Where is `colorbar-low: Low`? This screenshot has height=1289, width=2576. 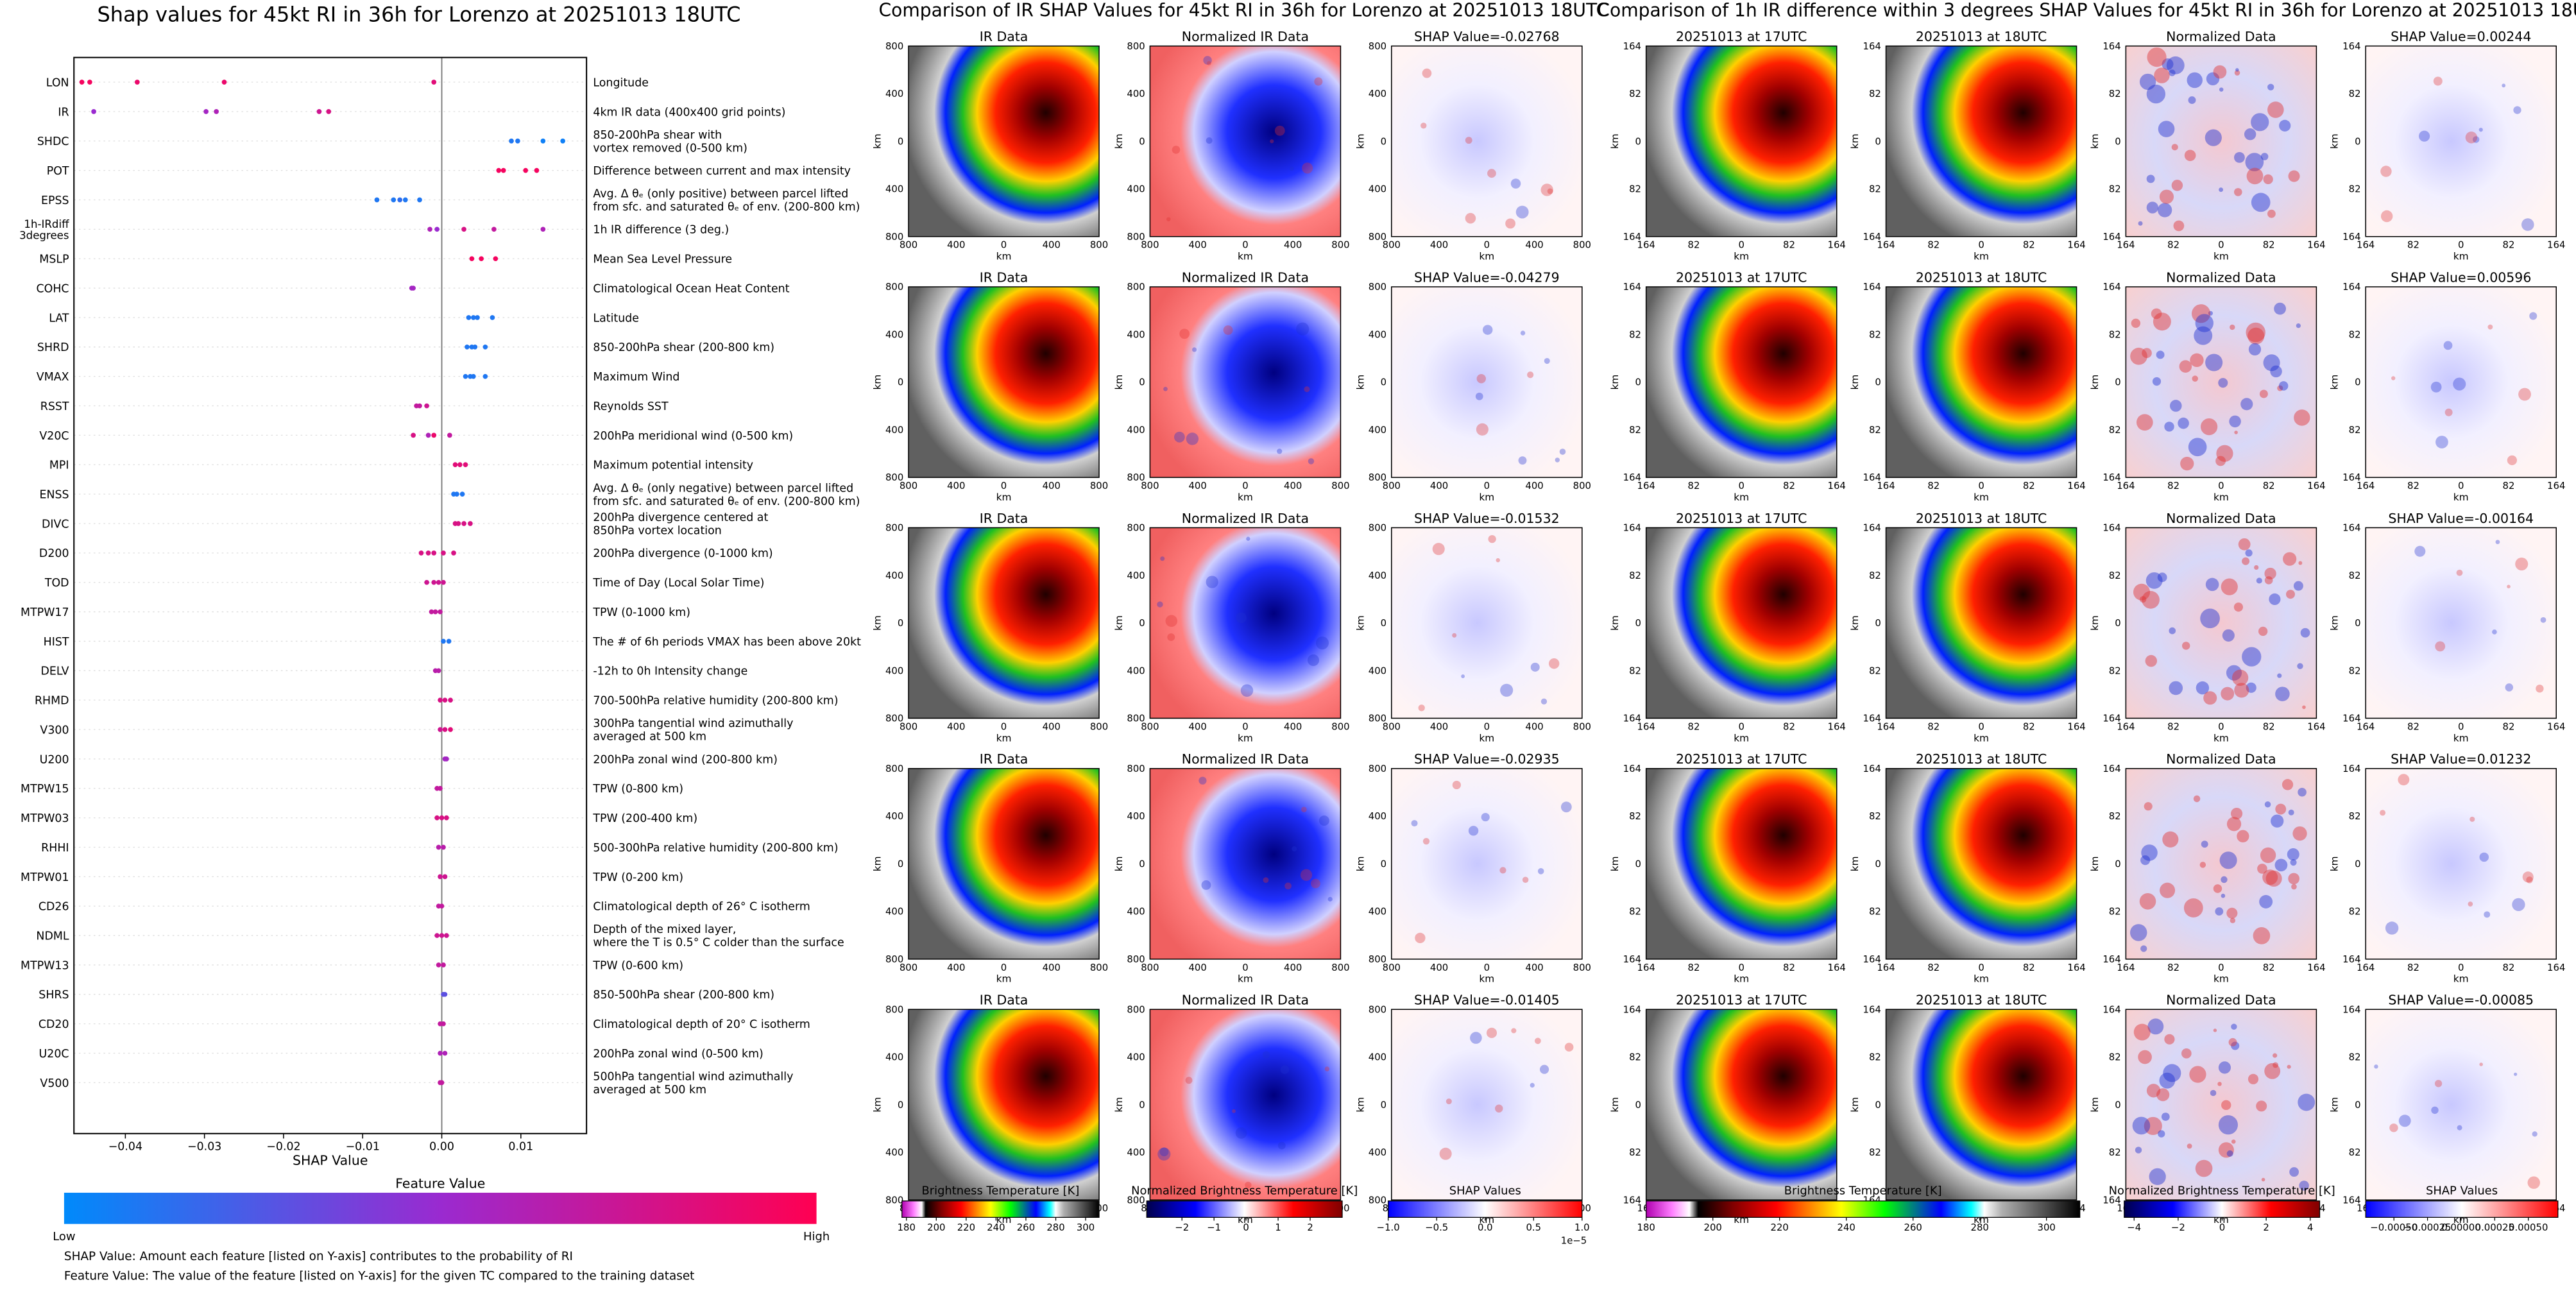 colorbar-low: Low is located at coordinates (64, 1236).